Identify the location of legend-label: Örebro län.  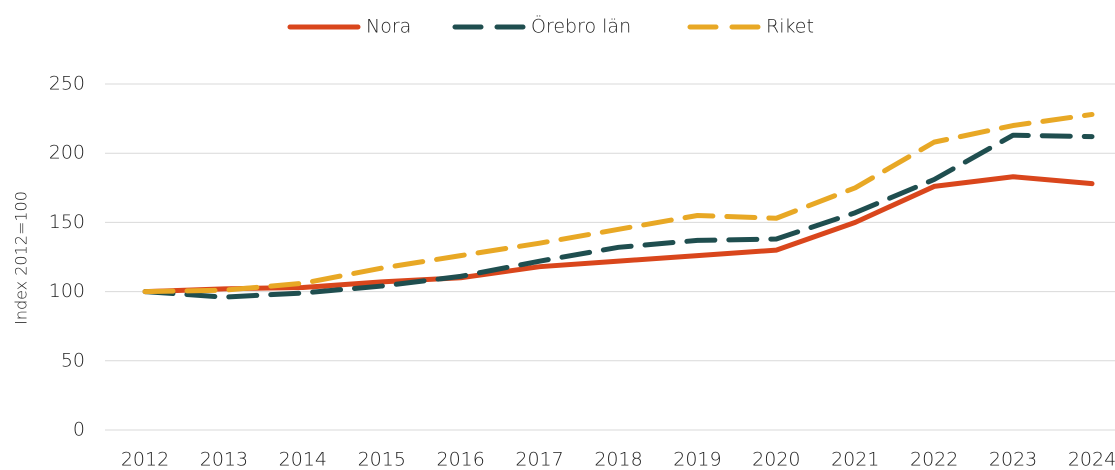
(581, 26).